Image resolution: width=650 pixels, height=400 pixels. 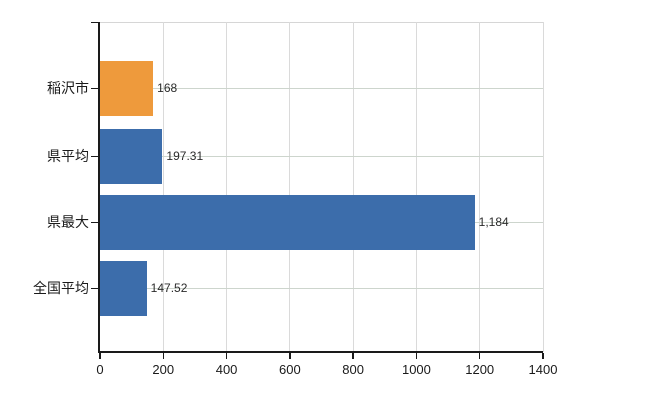 I want to click on category-label: 稲沢市, so click(x=68, y=88).